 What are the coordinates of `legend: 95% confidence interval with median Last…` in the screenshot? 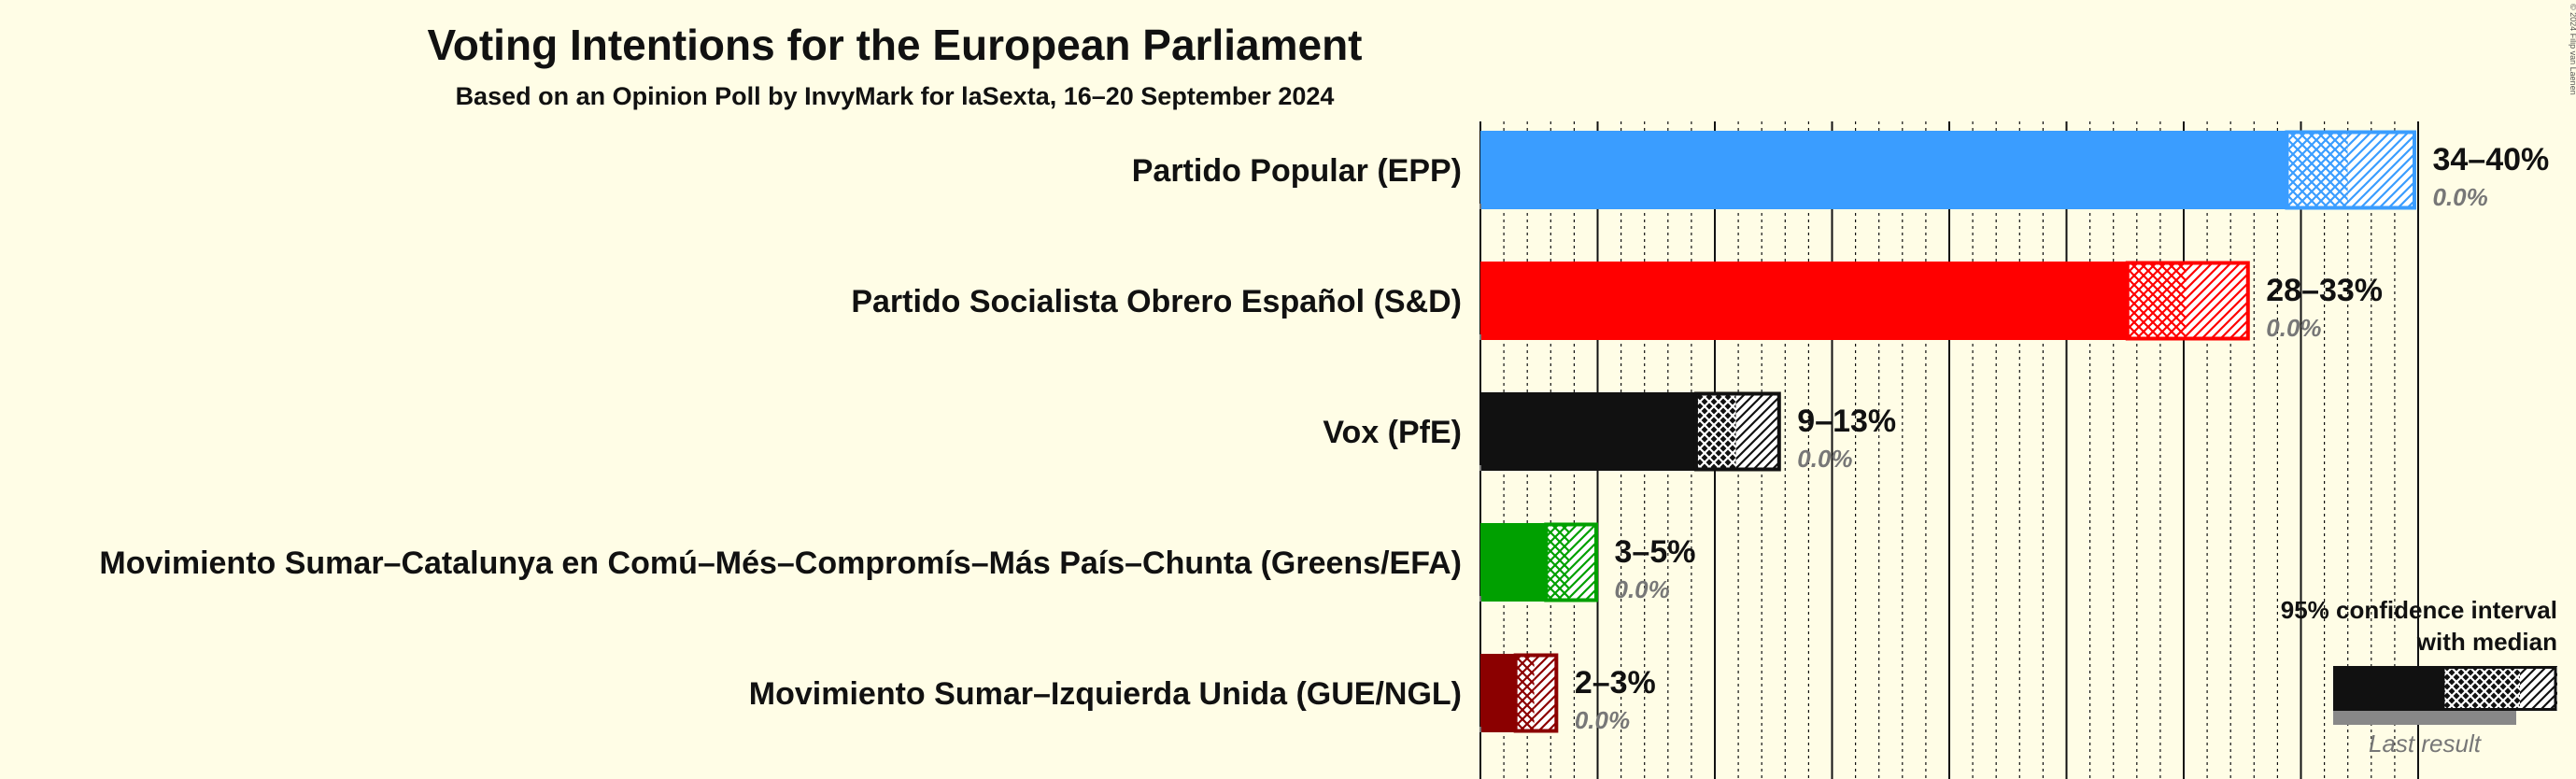 It's located at (2419, 677).